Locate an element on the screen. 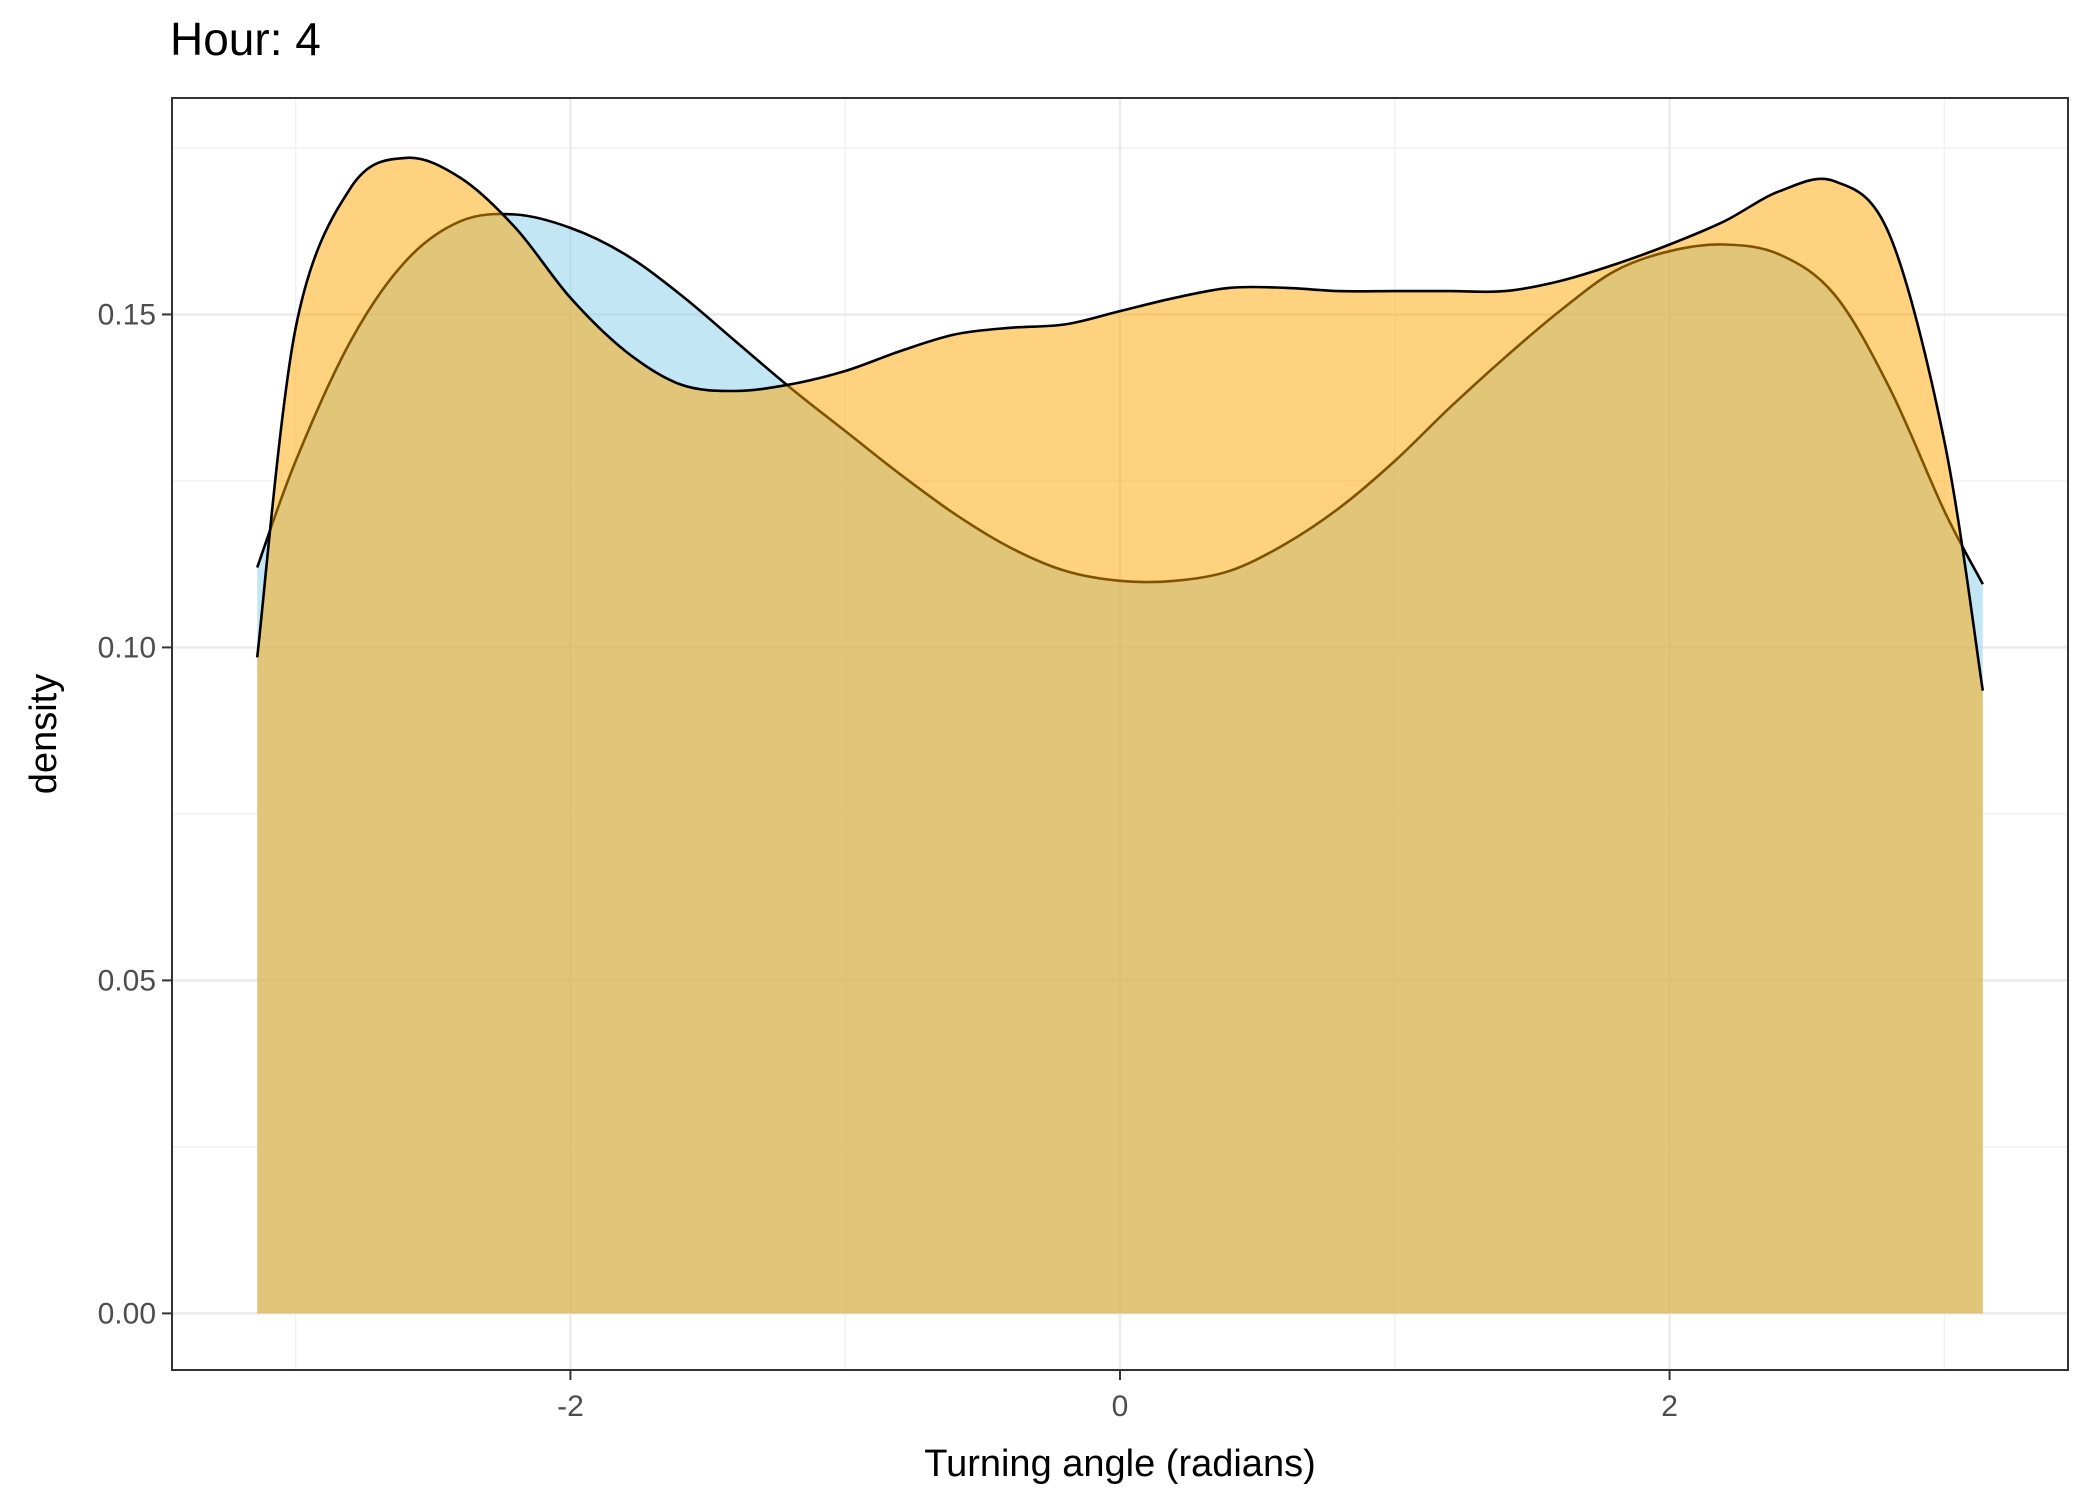  x-axis-title: Turning angle (radians) is located at coordinates (1119, 1464).